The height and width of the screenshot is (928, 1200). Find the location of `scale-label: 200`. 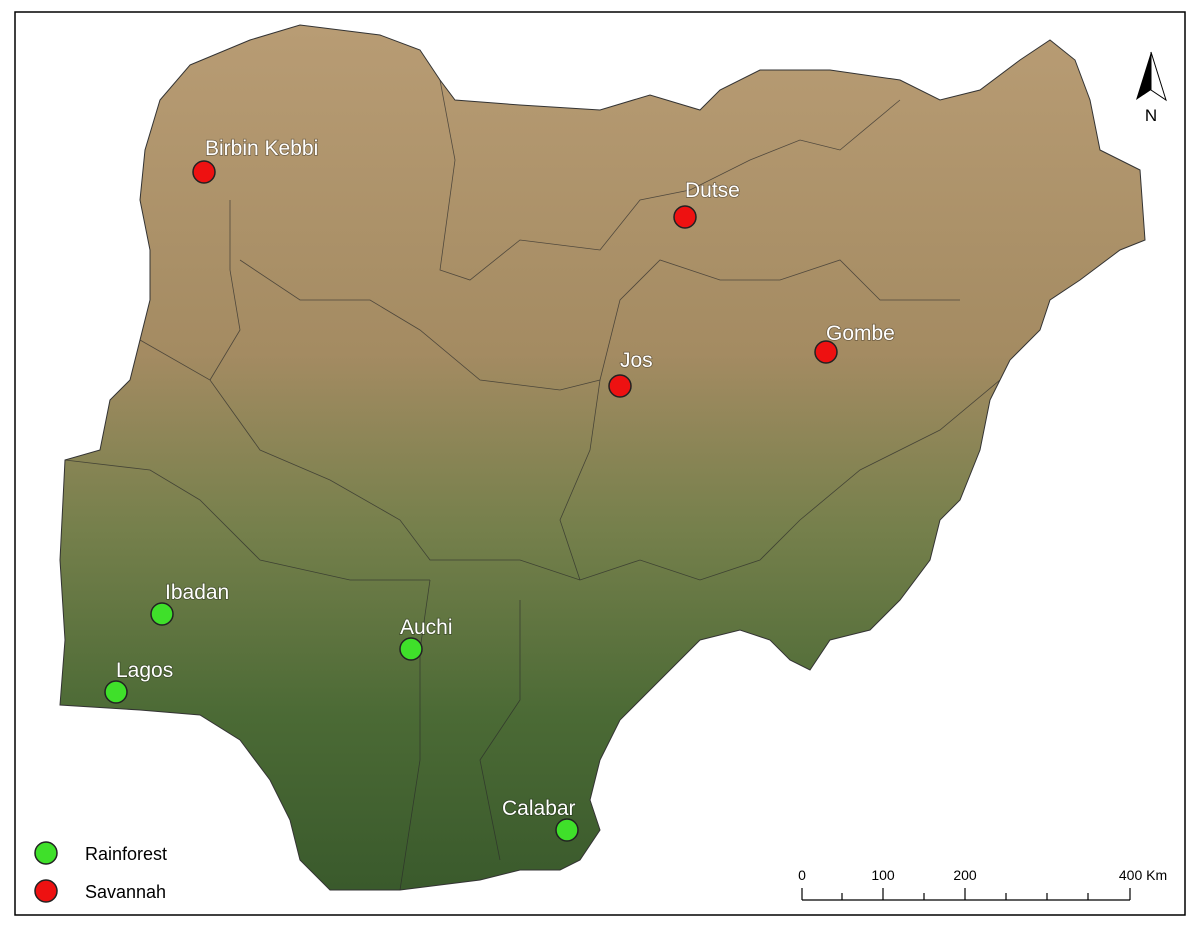

scale-label: 200 is located at coordinates (965, 875).